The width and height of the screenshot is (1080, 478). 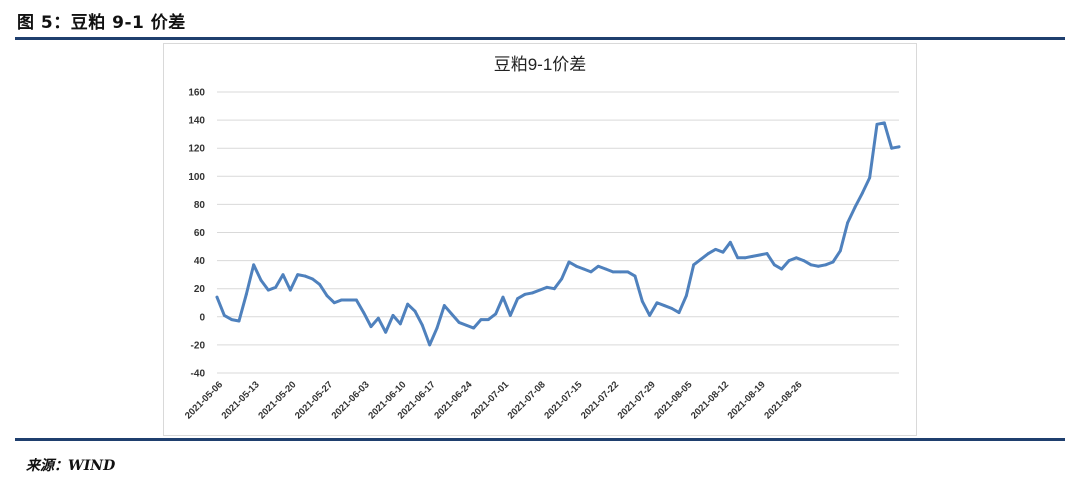 What do you see at coordinates (196, 121) in the screenshot?
I see `y-tick-label: 140` at bounding box center [196, 121].